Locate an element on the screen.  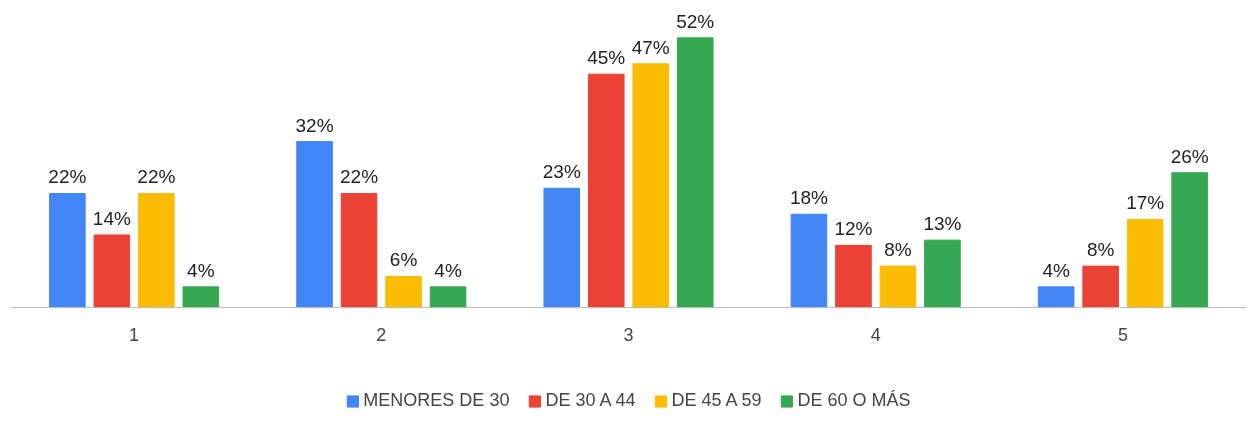
data-label: 32% is located at coordinates (314, 125).